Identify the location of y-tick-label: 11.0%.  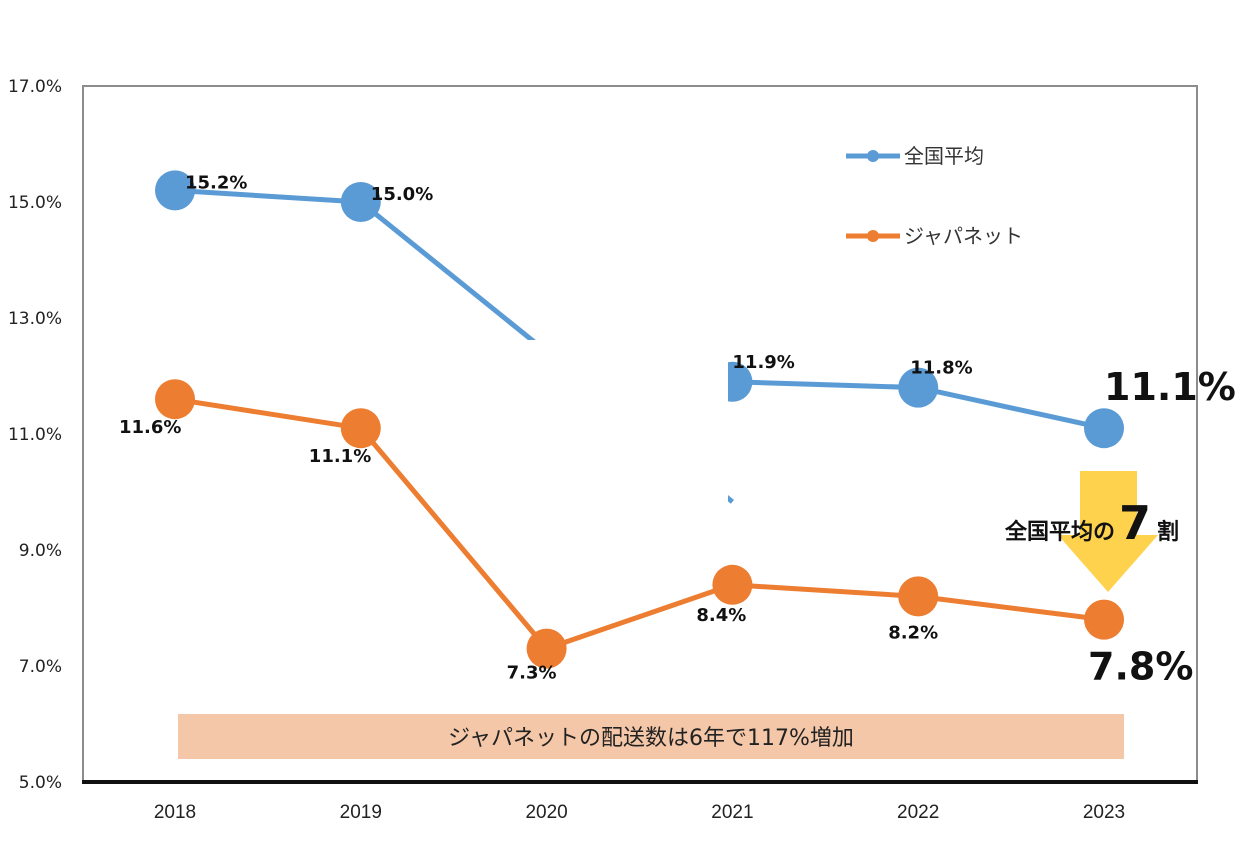
(35, 435).